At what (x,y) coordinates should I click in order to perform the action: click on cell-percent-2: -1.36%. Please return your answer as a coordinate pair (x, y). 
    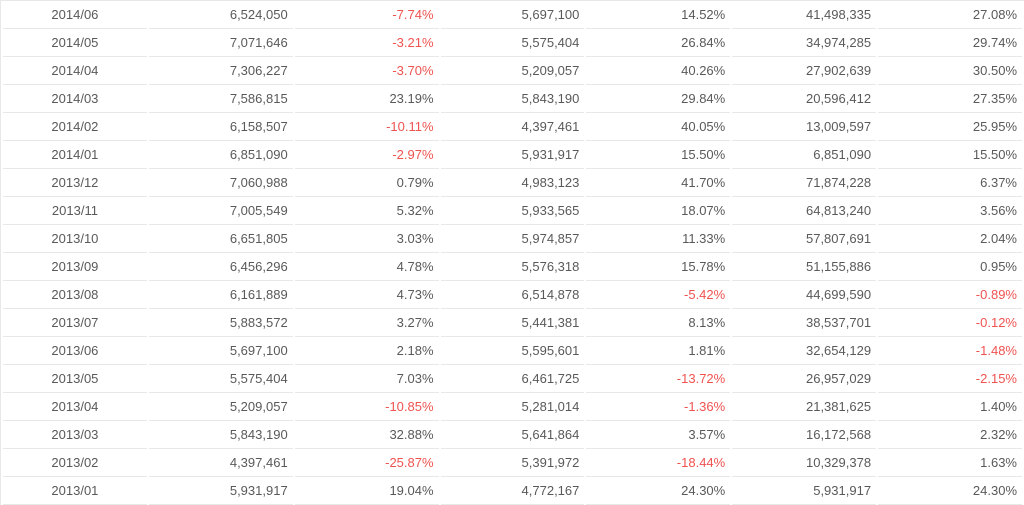
    Looking at the image, I should click on (658, 407).